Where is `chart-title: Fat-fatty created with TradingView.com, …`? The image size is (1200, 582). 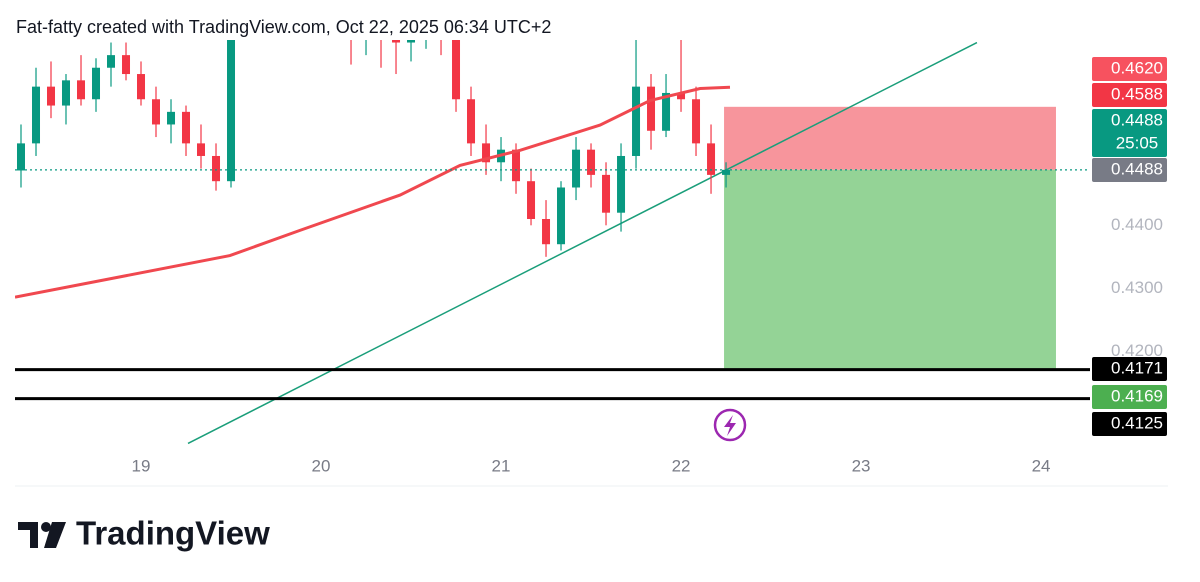
chart-title: Fat-fatty created with TradingView.com, … is located at coordinates (283, 27).